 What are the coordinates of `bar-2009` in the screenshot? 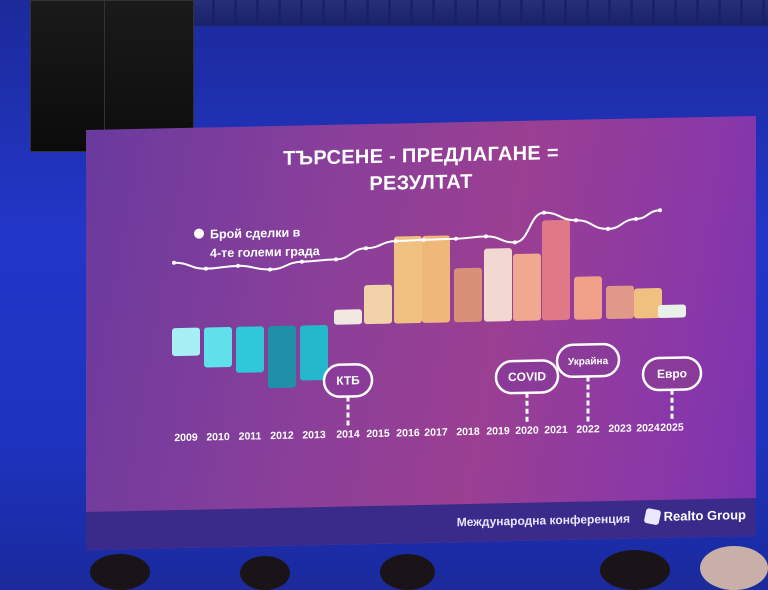 It's located at (186, 342).